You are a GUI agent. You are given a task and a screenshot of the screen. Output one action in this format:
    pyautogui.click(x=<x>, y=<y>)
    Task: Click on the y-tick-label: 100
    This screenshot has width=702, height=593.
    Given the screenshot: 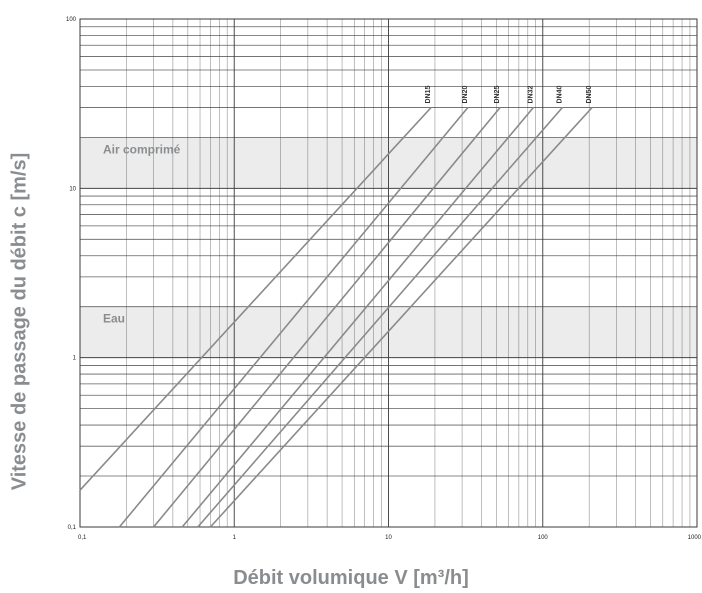 What is the action you would take?
    pyautogui.click(x=71, y=20)
    